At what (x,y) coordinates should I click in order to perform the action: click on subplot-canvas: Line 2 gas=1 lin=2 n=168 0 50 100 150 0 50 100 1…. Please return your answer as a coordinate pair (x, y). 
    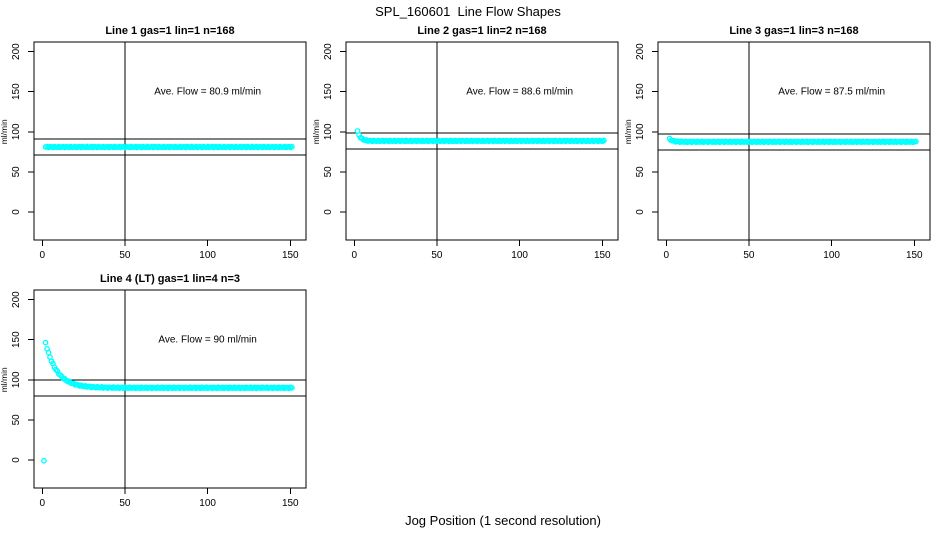
    Looking at the image, I should click on (465, 143).